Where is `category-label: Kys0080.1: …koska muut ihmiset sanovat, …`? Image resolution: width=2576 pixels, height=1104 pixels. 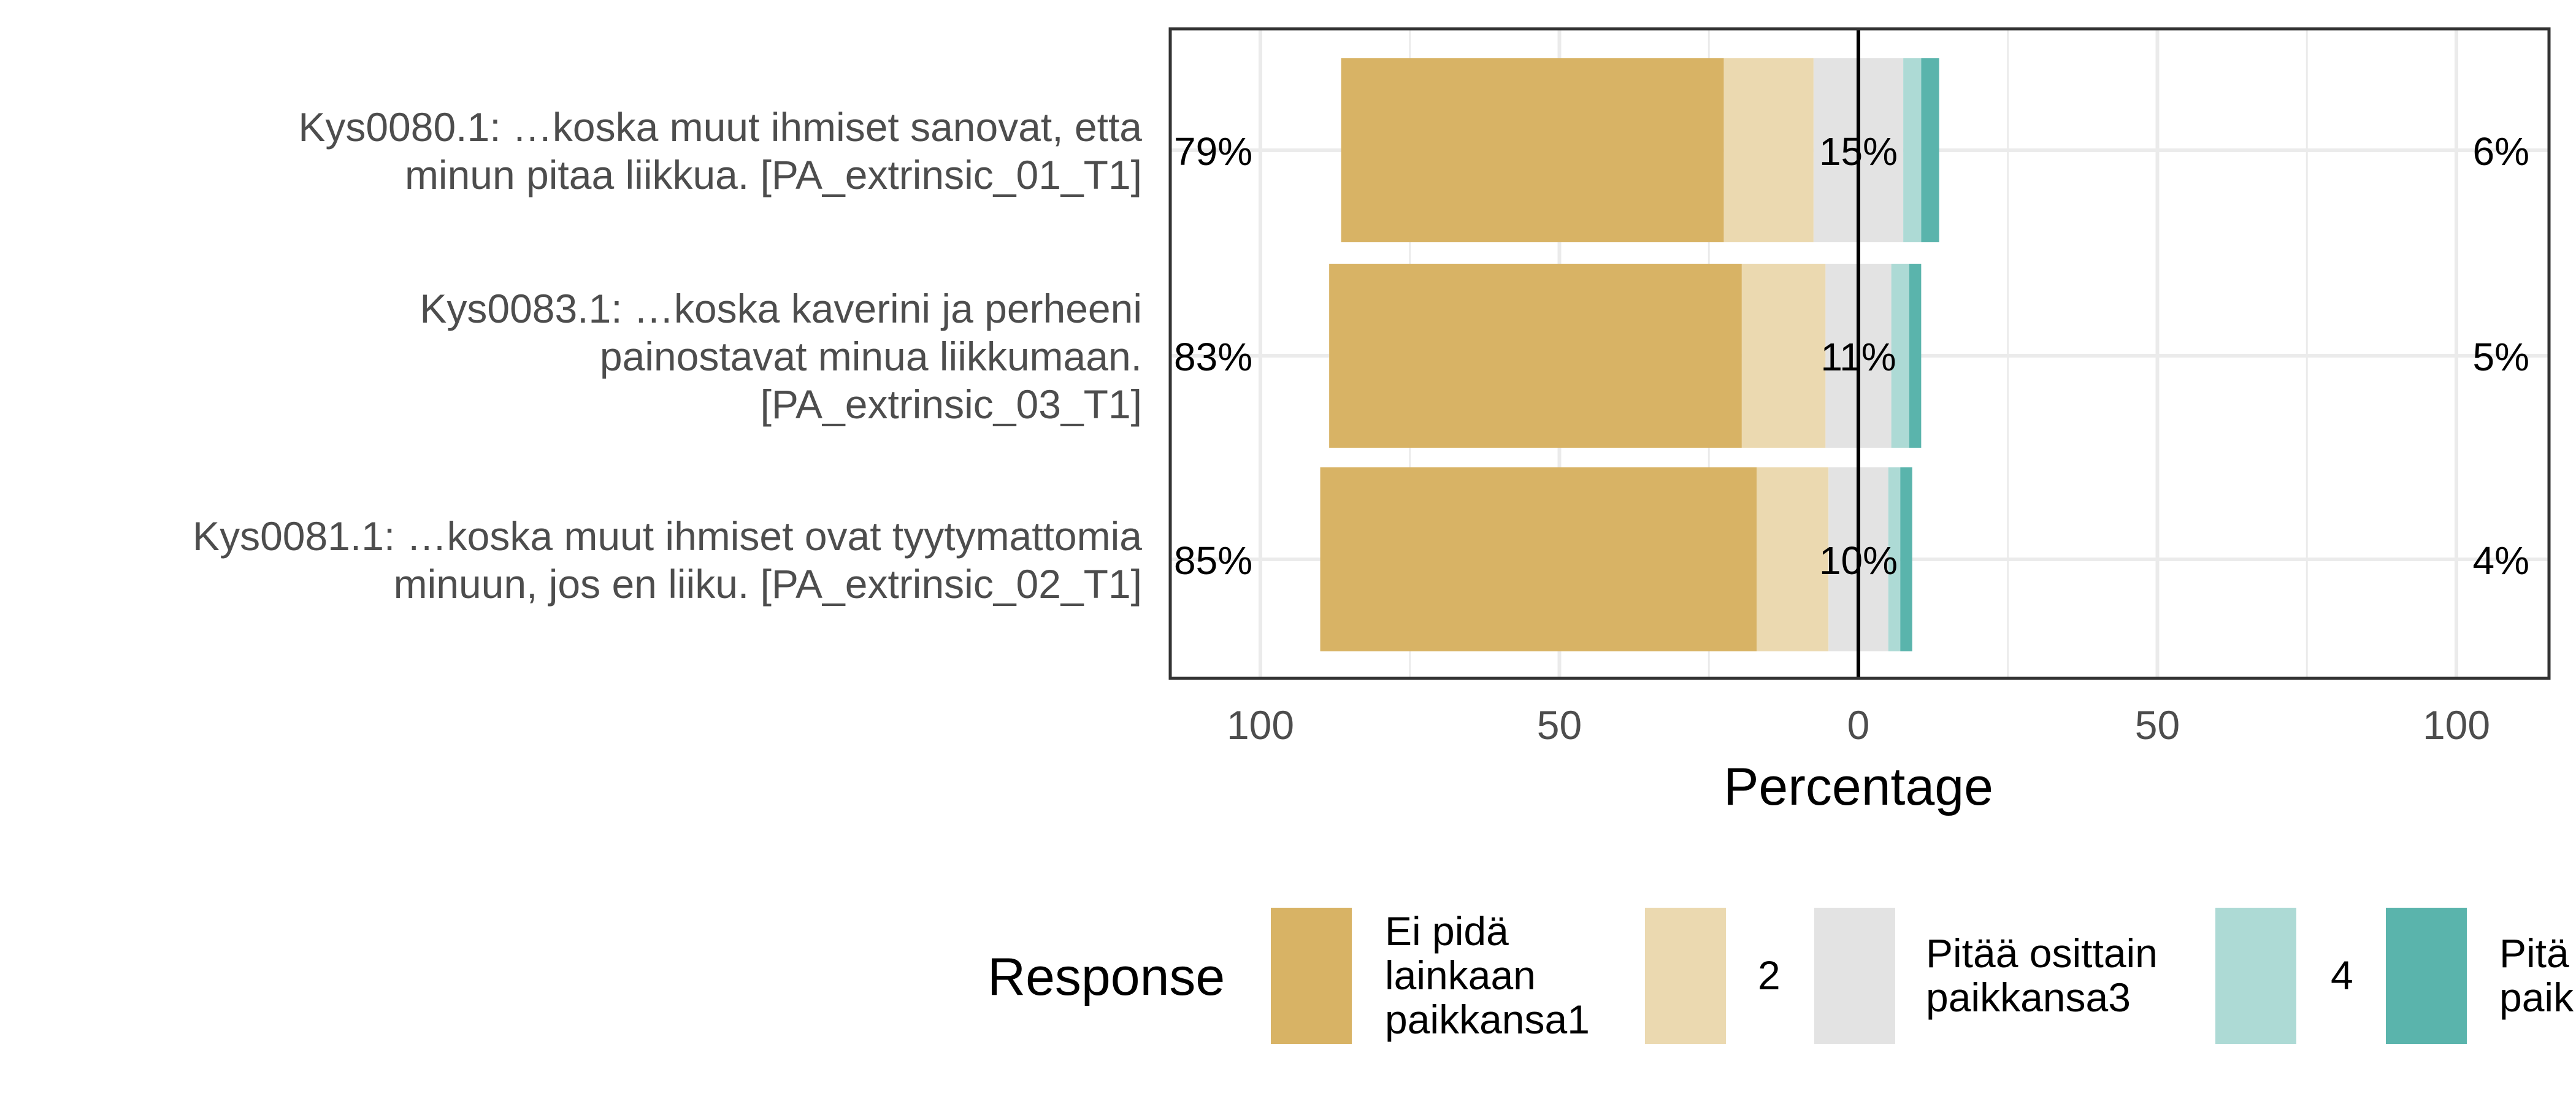 category-label: Kys0080.1: …koska muut ihmiset sanovat, … is located at coordinates (720, 150).